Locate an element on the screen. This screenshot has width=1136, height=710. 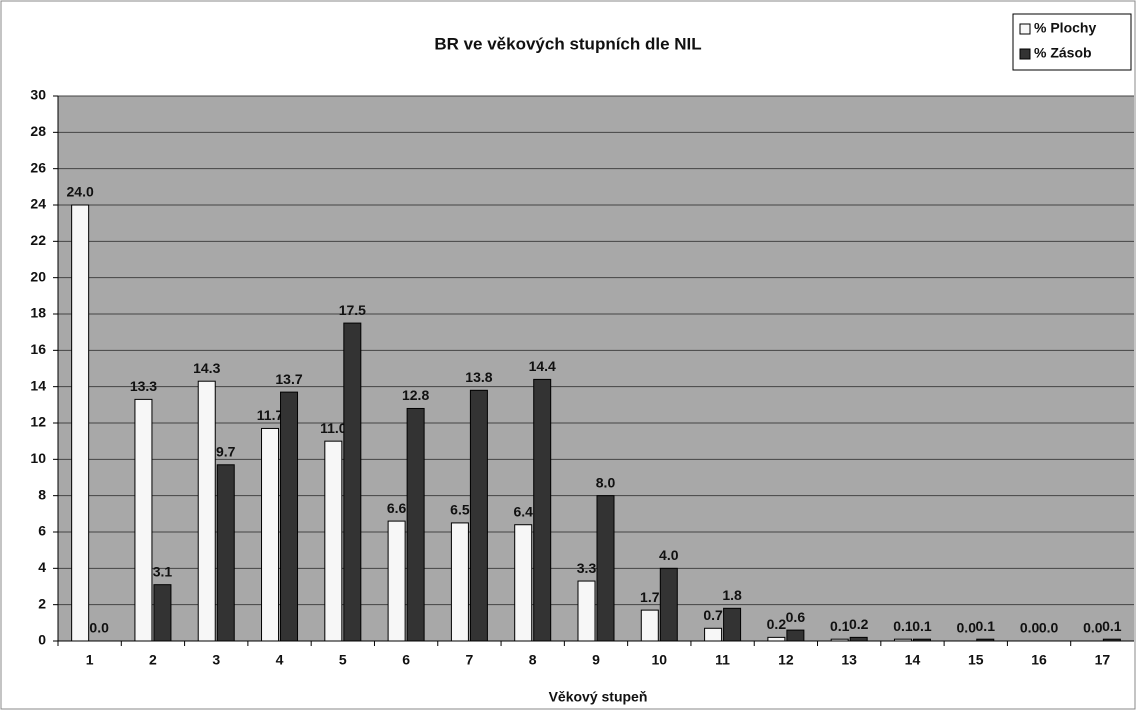
x-tick-label: 10 is located at coordinates (660, 660).